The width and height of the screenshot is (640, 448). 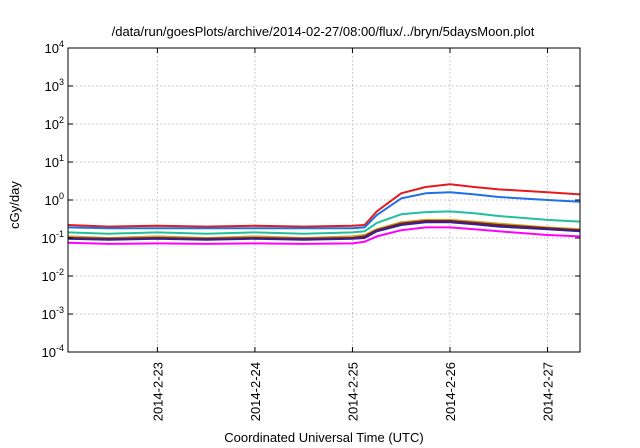 I want to click on x-axis-label: Coordinated Universal Time (UTC), so click(x=323, y=437).